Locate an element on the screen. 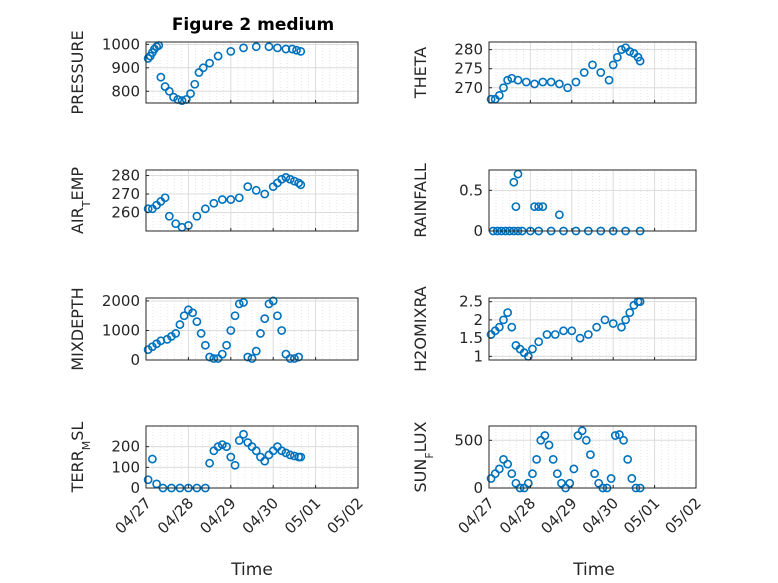 The image size is (778, 583). y-tick-label: 0 is located at coordinates (135, 488).